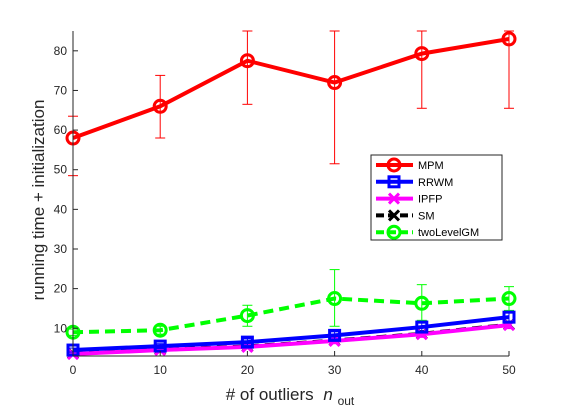 Image resolution: width=562 pixels, height=417 pixels. I want to click on y-tick-label: 40, so click(61, 209).